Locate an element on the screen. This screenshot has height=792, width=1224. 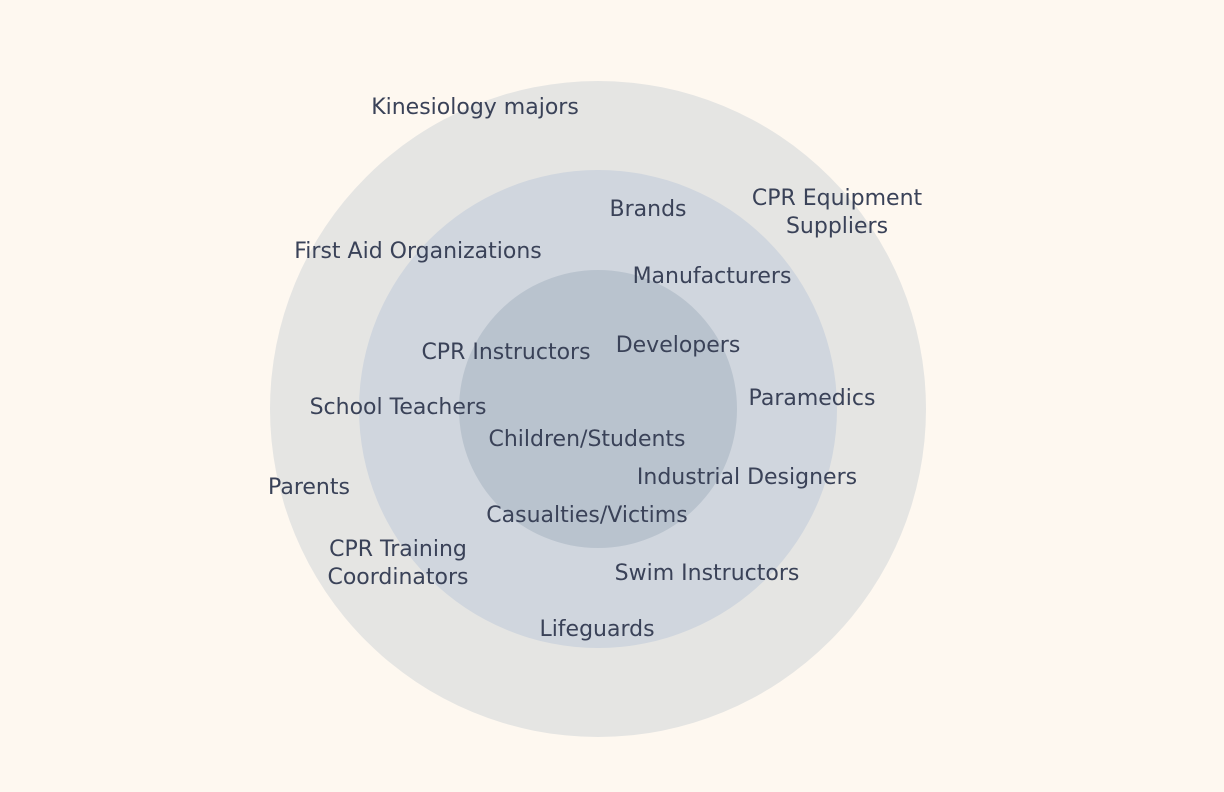
label-swim-instructors: Swim Instructors is located at coordinates (707, 573).